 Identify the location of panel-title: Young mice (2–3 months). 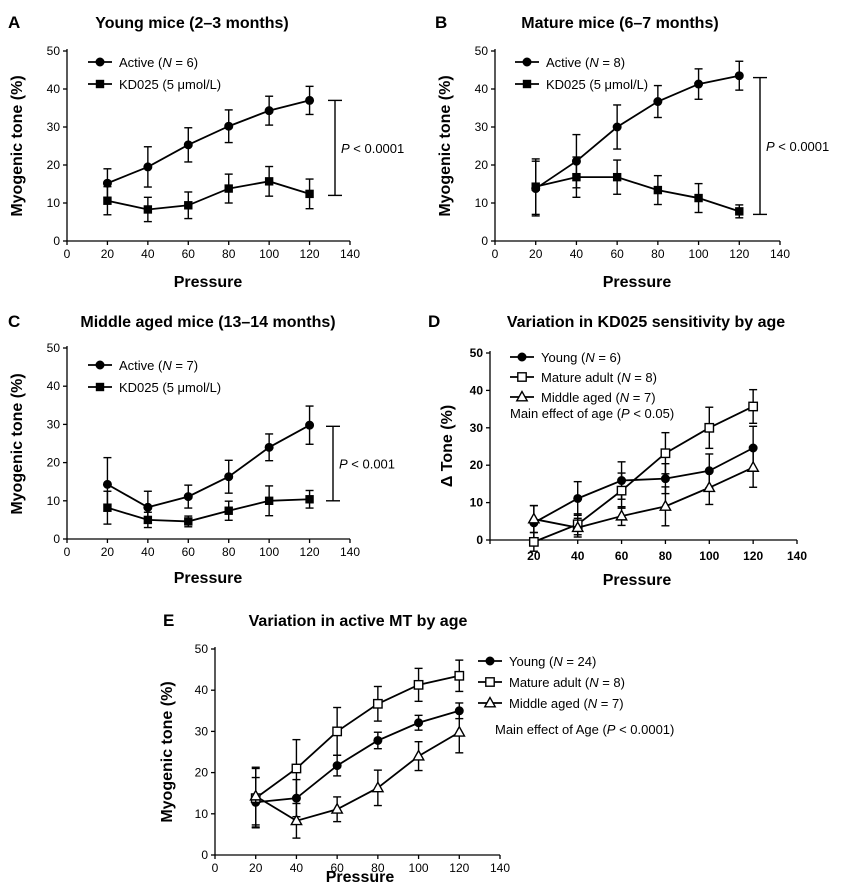
(192, 23).